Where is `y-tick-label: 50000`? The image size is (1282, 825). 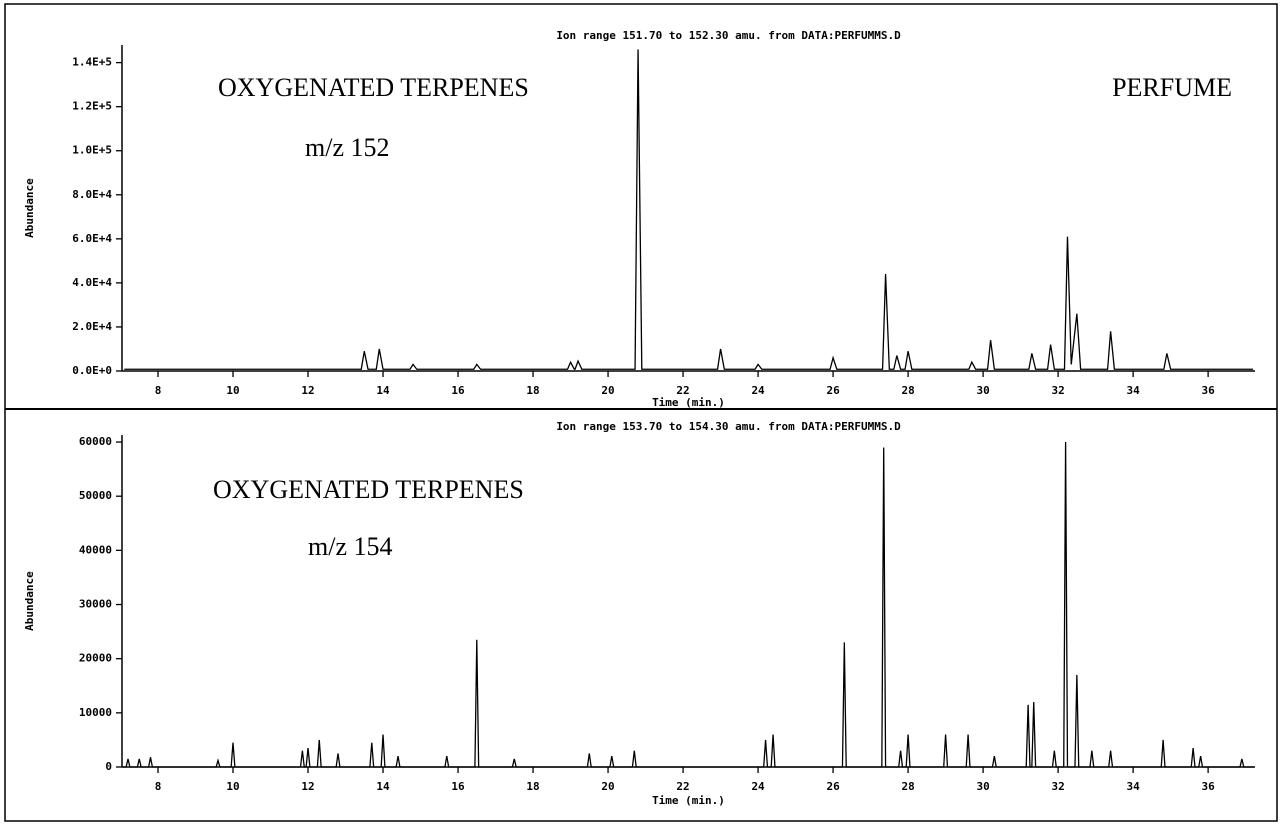
y-tick-label: 50000 is located at coordinates (95, 495).